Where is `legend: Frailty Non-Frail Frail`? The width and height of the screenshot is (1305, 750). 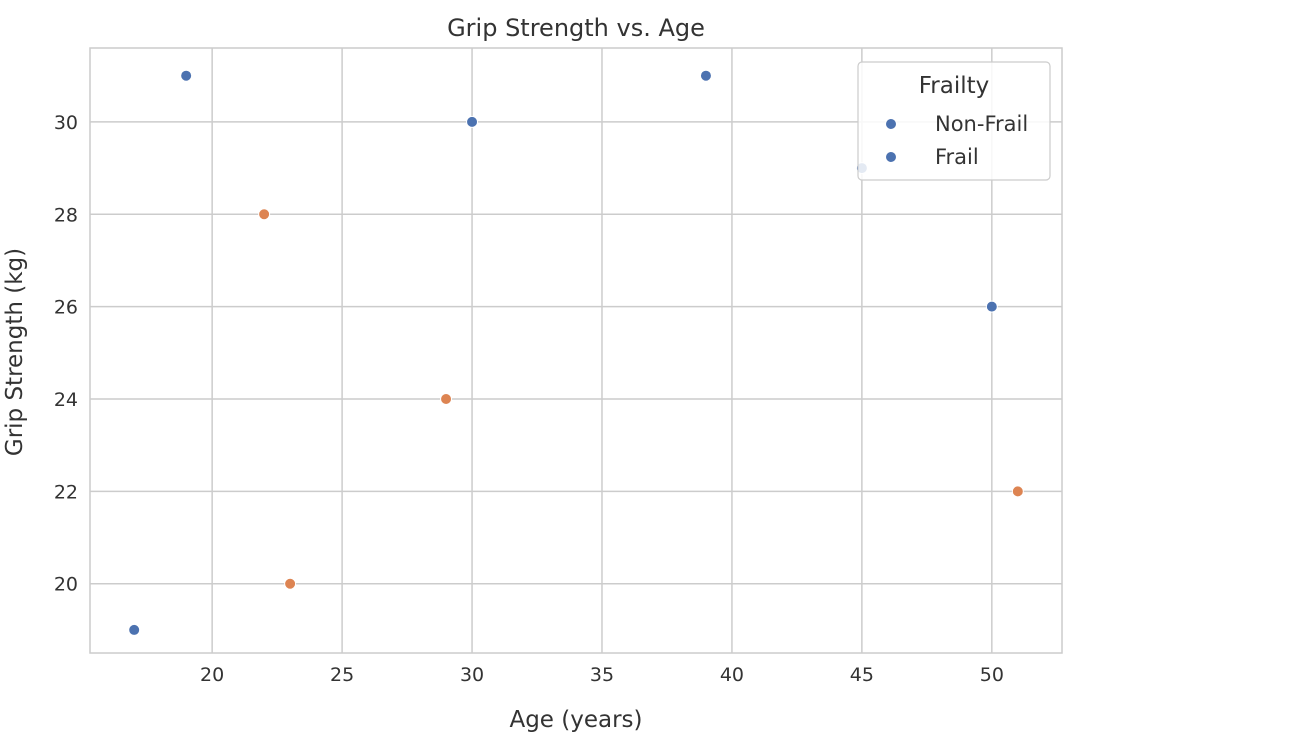 legend: Frailty Non-Frail Frail is located at coordinates (954, 121).